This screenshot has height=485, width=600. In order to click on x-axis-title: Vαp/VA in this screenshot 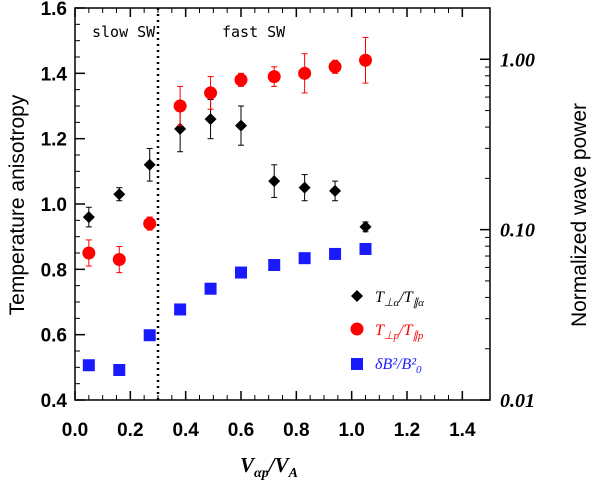, I will do `click(269, 467)`.